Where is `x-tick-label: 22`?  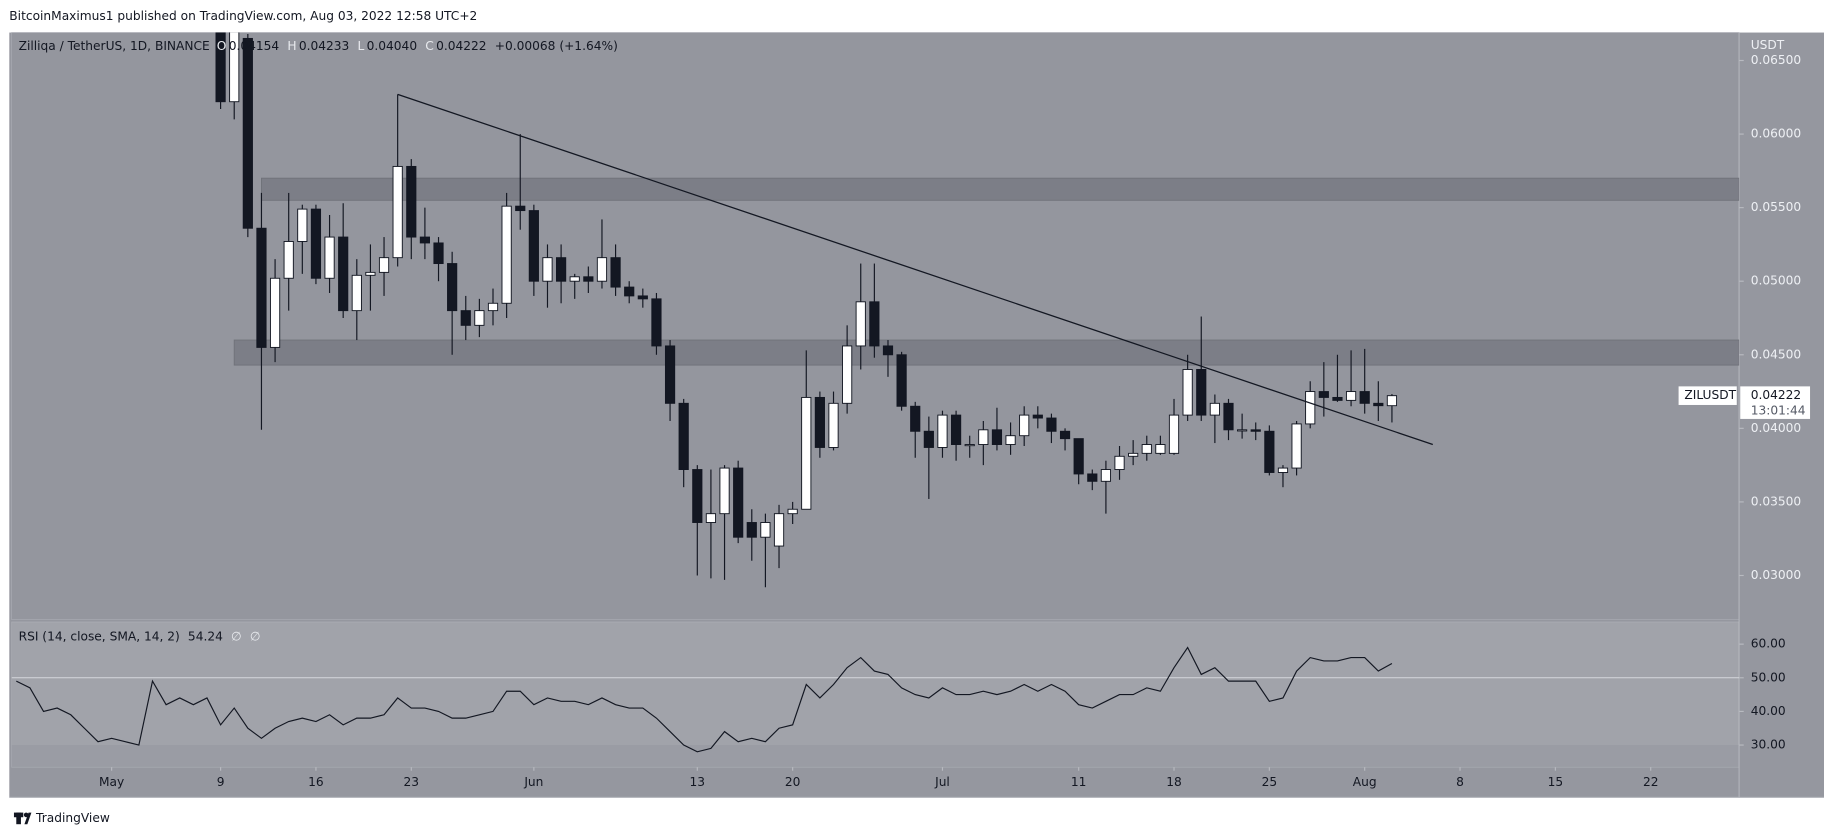
x-tick-label: 22 is located at coordinates (1651, 782).